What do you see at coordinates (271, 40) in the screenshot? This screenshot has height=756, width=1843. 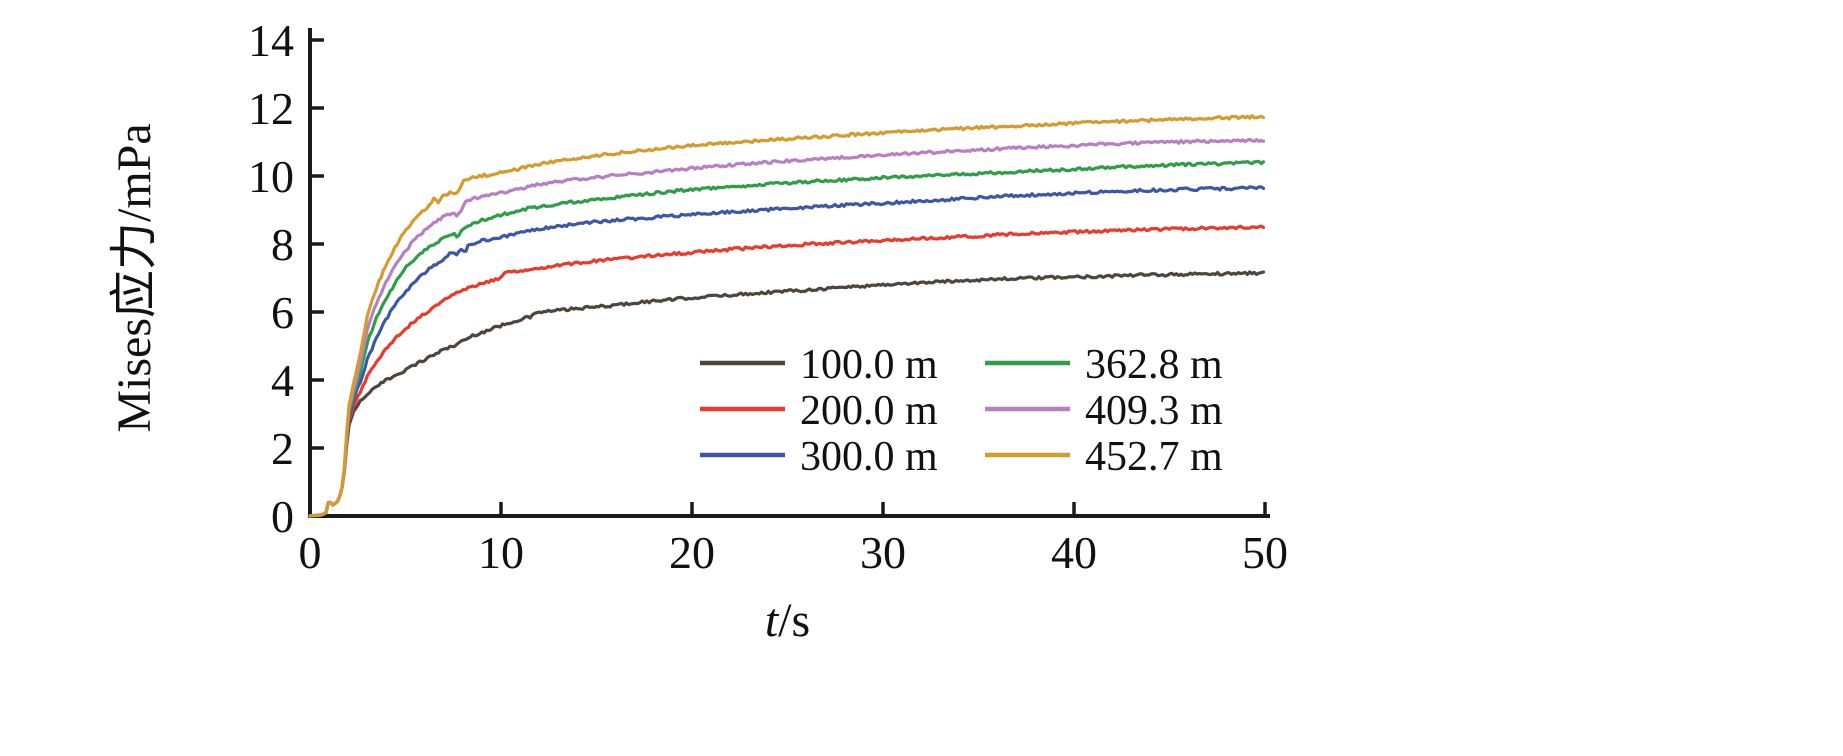 I see `y-tick-label: 14` at bounding box center [271, 40].